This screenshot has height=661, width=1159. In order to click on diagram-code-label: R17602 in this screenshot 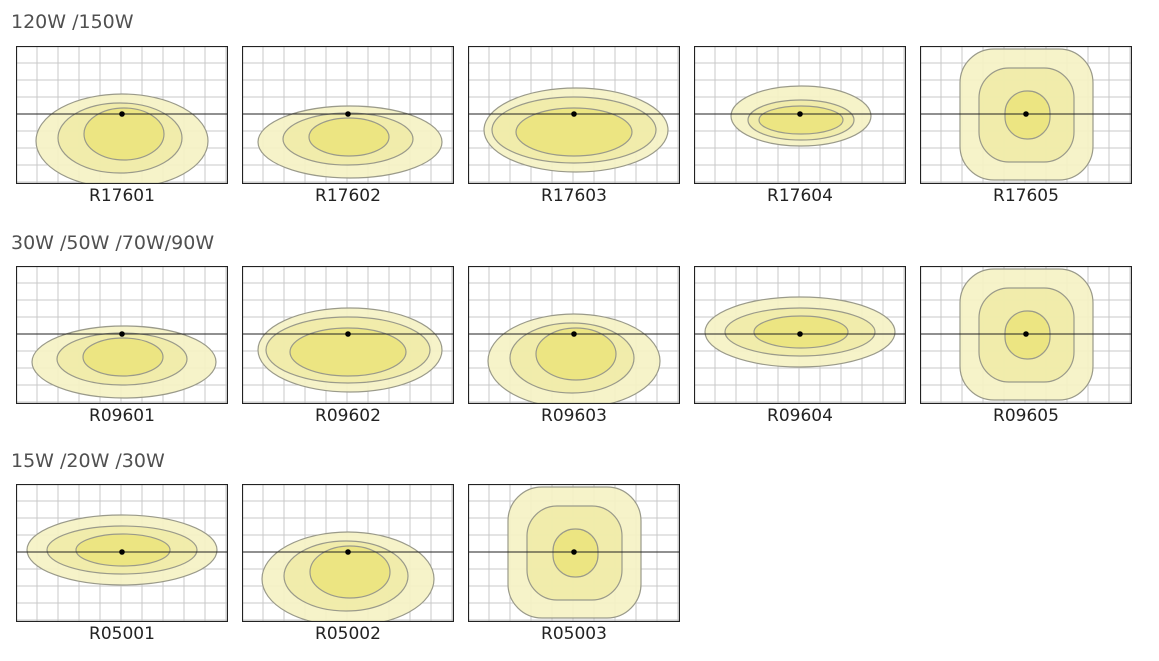, I will do `click(348, 196)`.